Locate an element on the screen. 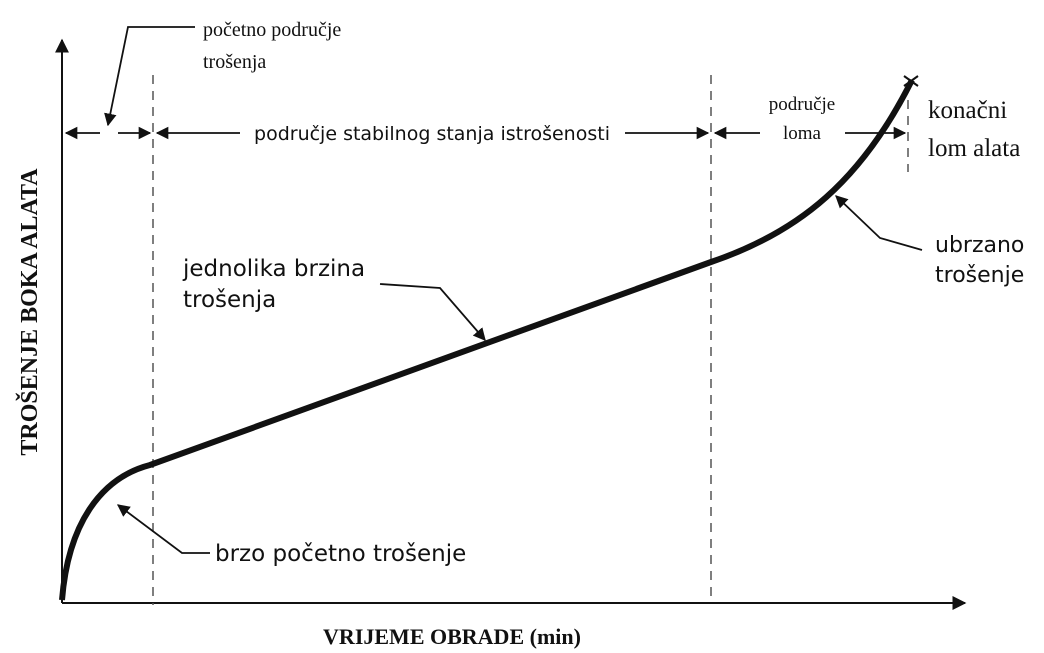 Image resolution: width=1044 pixels, height=653 pixels. y-axis-label: TROŠENJE BOKA ALATA is located at coordinates (29, 312).